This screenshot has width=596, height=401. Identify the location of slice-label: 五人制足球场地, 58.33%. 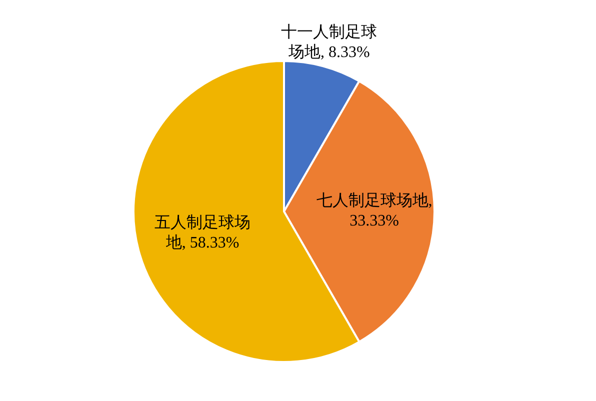
(202, 233).